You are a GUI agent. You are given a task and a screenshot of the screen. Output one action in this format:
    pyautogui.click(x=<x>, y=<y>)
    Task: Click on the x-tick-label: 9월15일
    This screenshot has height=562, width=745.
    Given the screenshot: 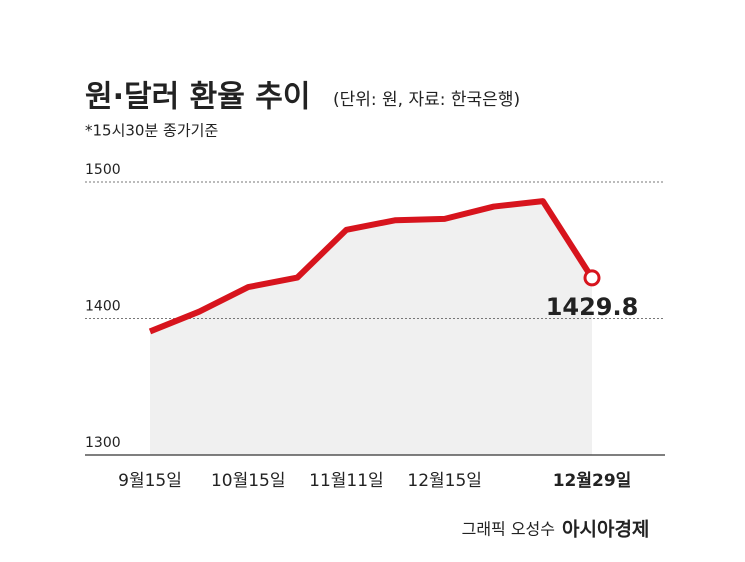 What is the action you would take?
    pyautogui.click(x=150, y=481)
    